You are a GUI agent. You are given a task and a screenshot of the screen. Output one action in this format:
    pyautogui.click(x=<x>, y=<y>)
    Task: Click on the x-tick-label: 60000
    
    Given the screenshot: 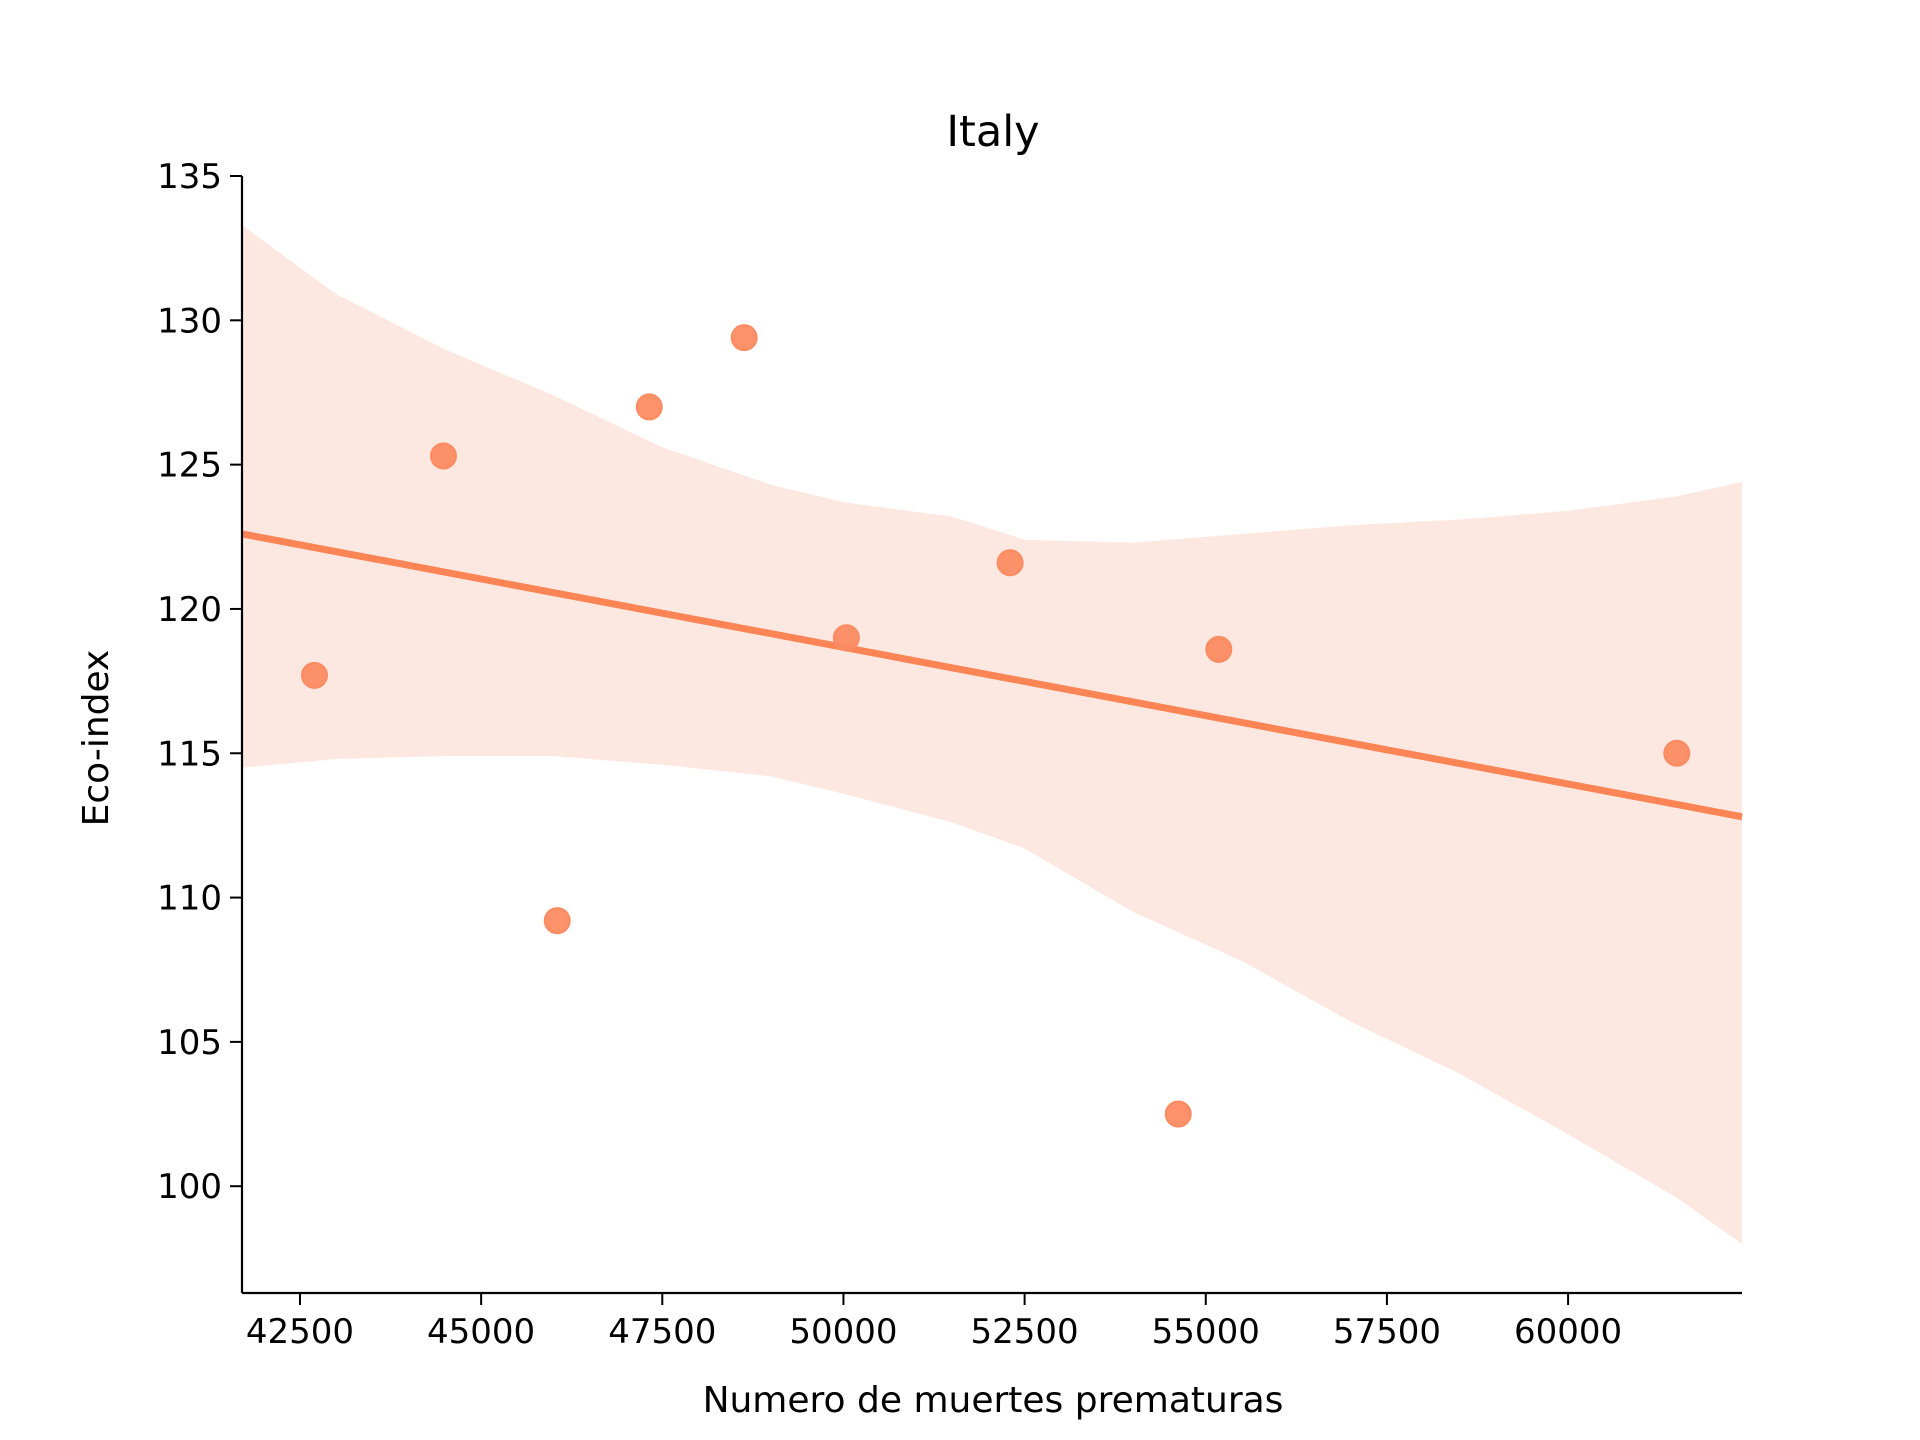 What is the action you would take?
    pyautogui.click(x=1568, y=1332)
    